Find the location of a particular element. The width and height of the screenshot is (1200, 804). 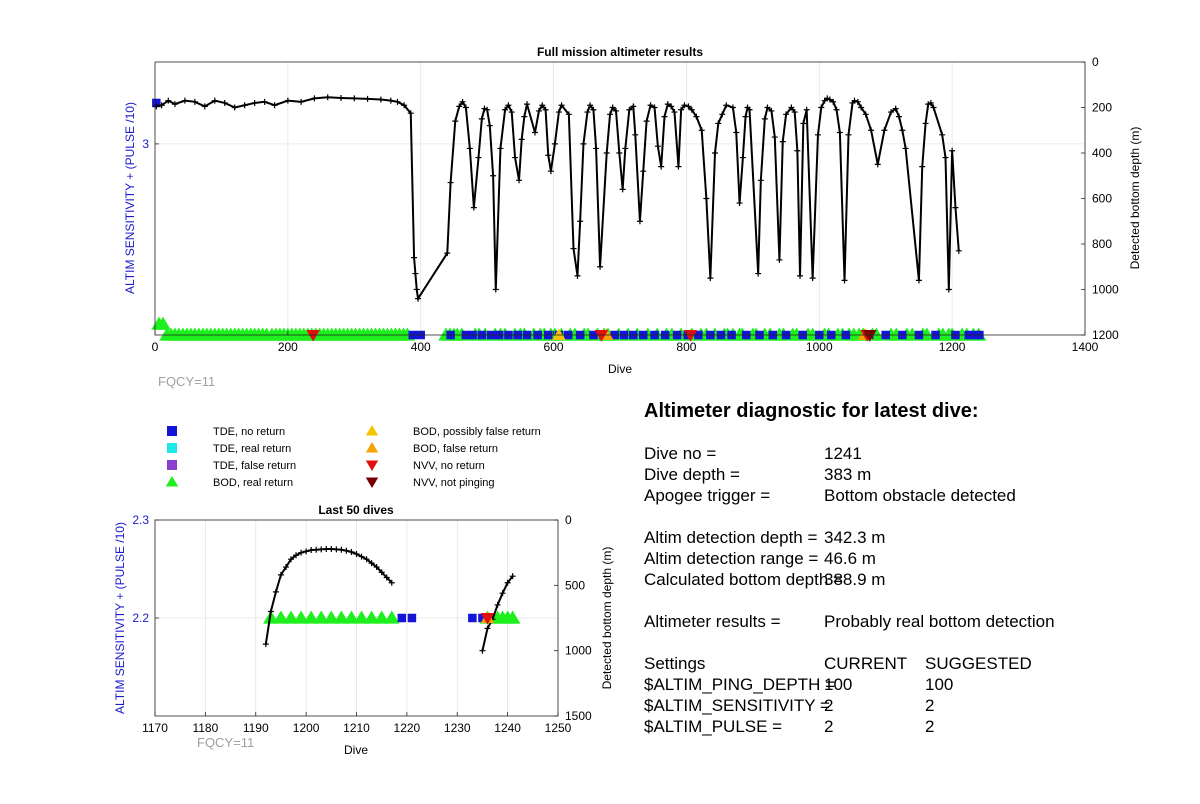

top-chart-right-ticks: 0 200 400 600 800 1000 1200 is located at coordinates (1100, 198).